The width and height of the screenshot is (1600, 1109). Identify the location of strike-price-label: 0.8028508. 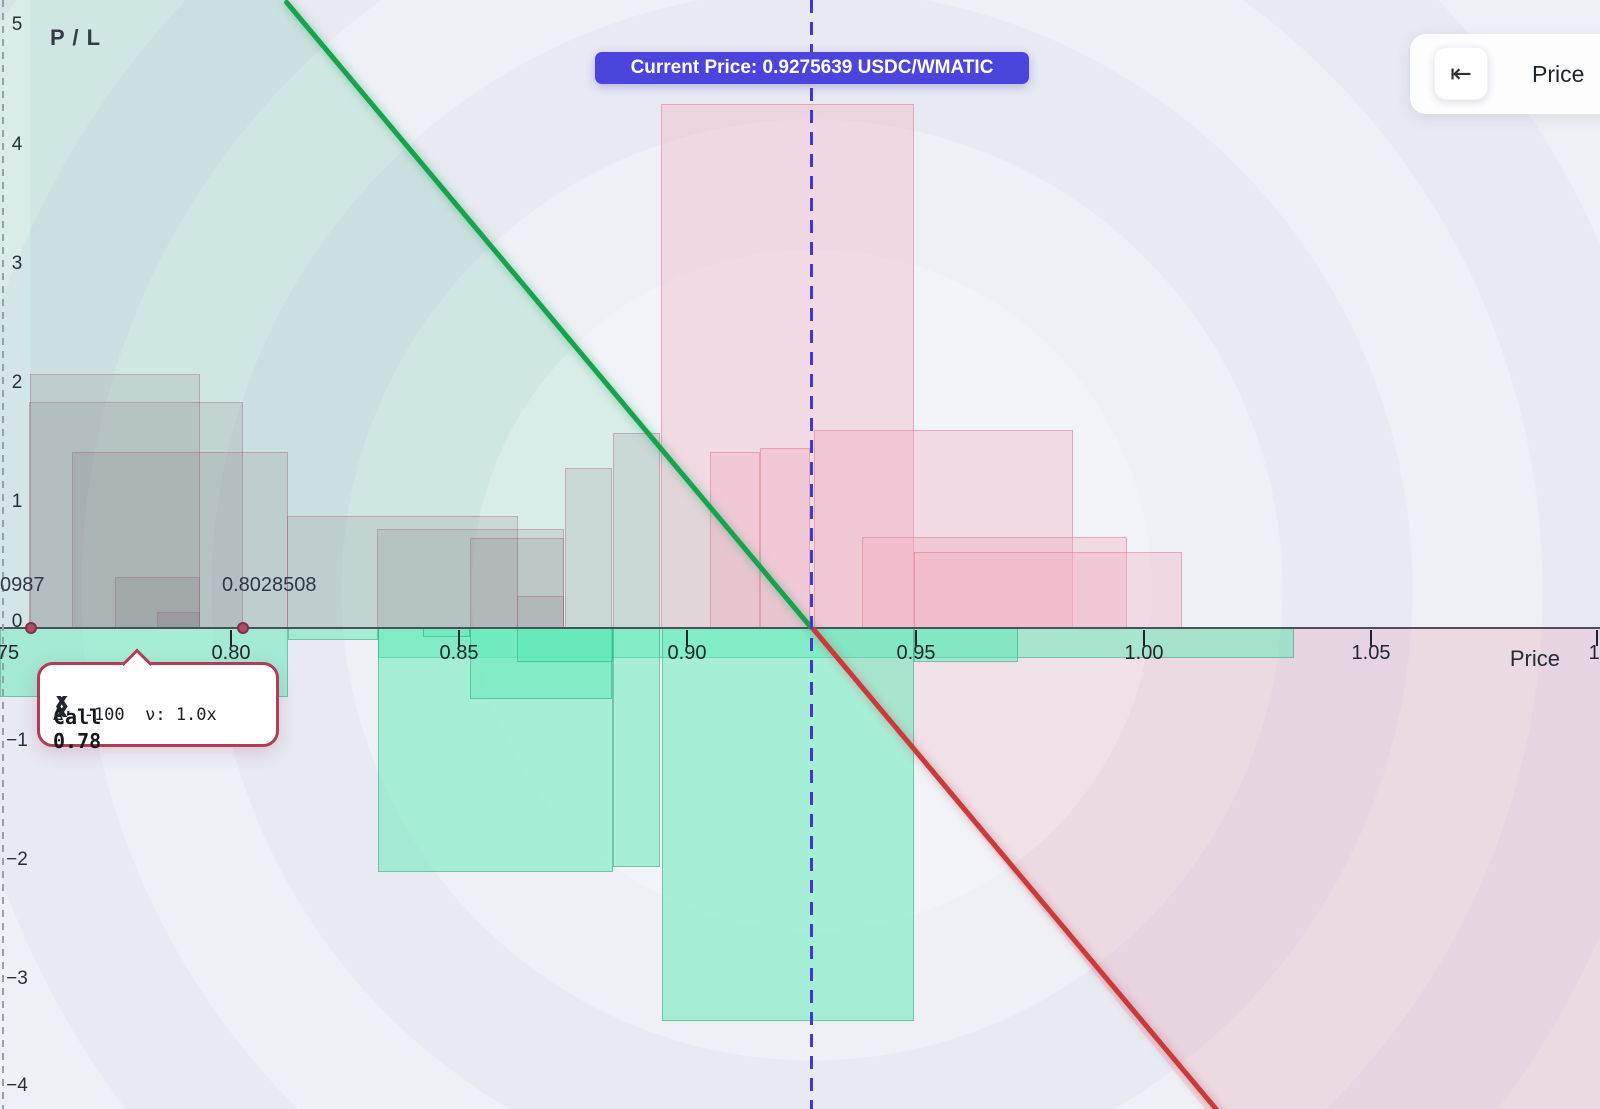
(269, 585).